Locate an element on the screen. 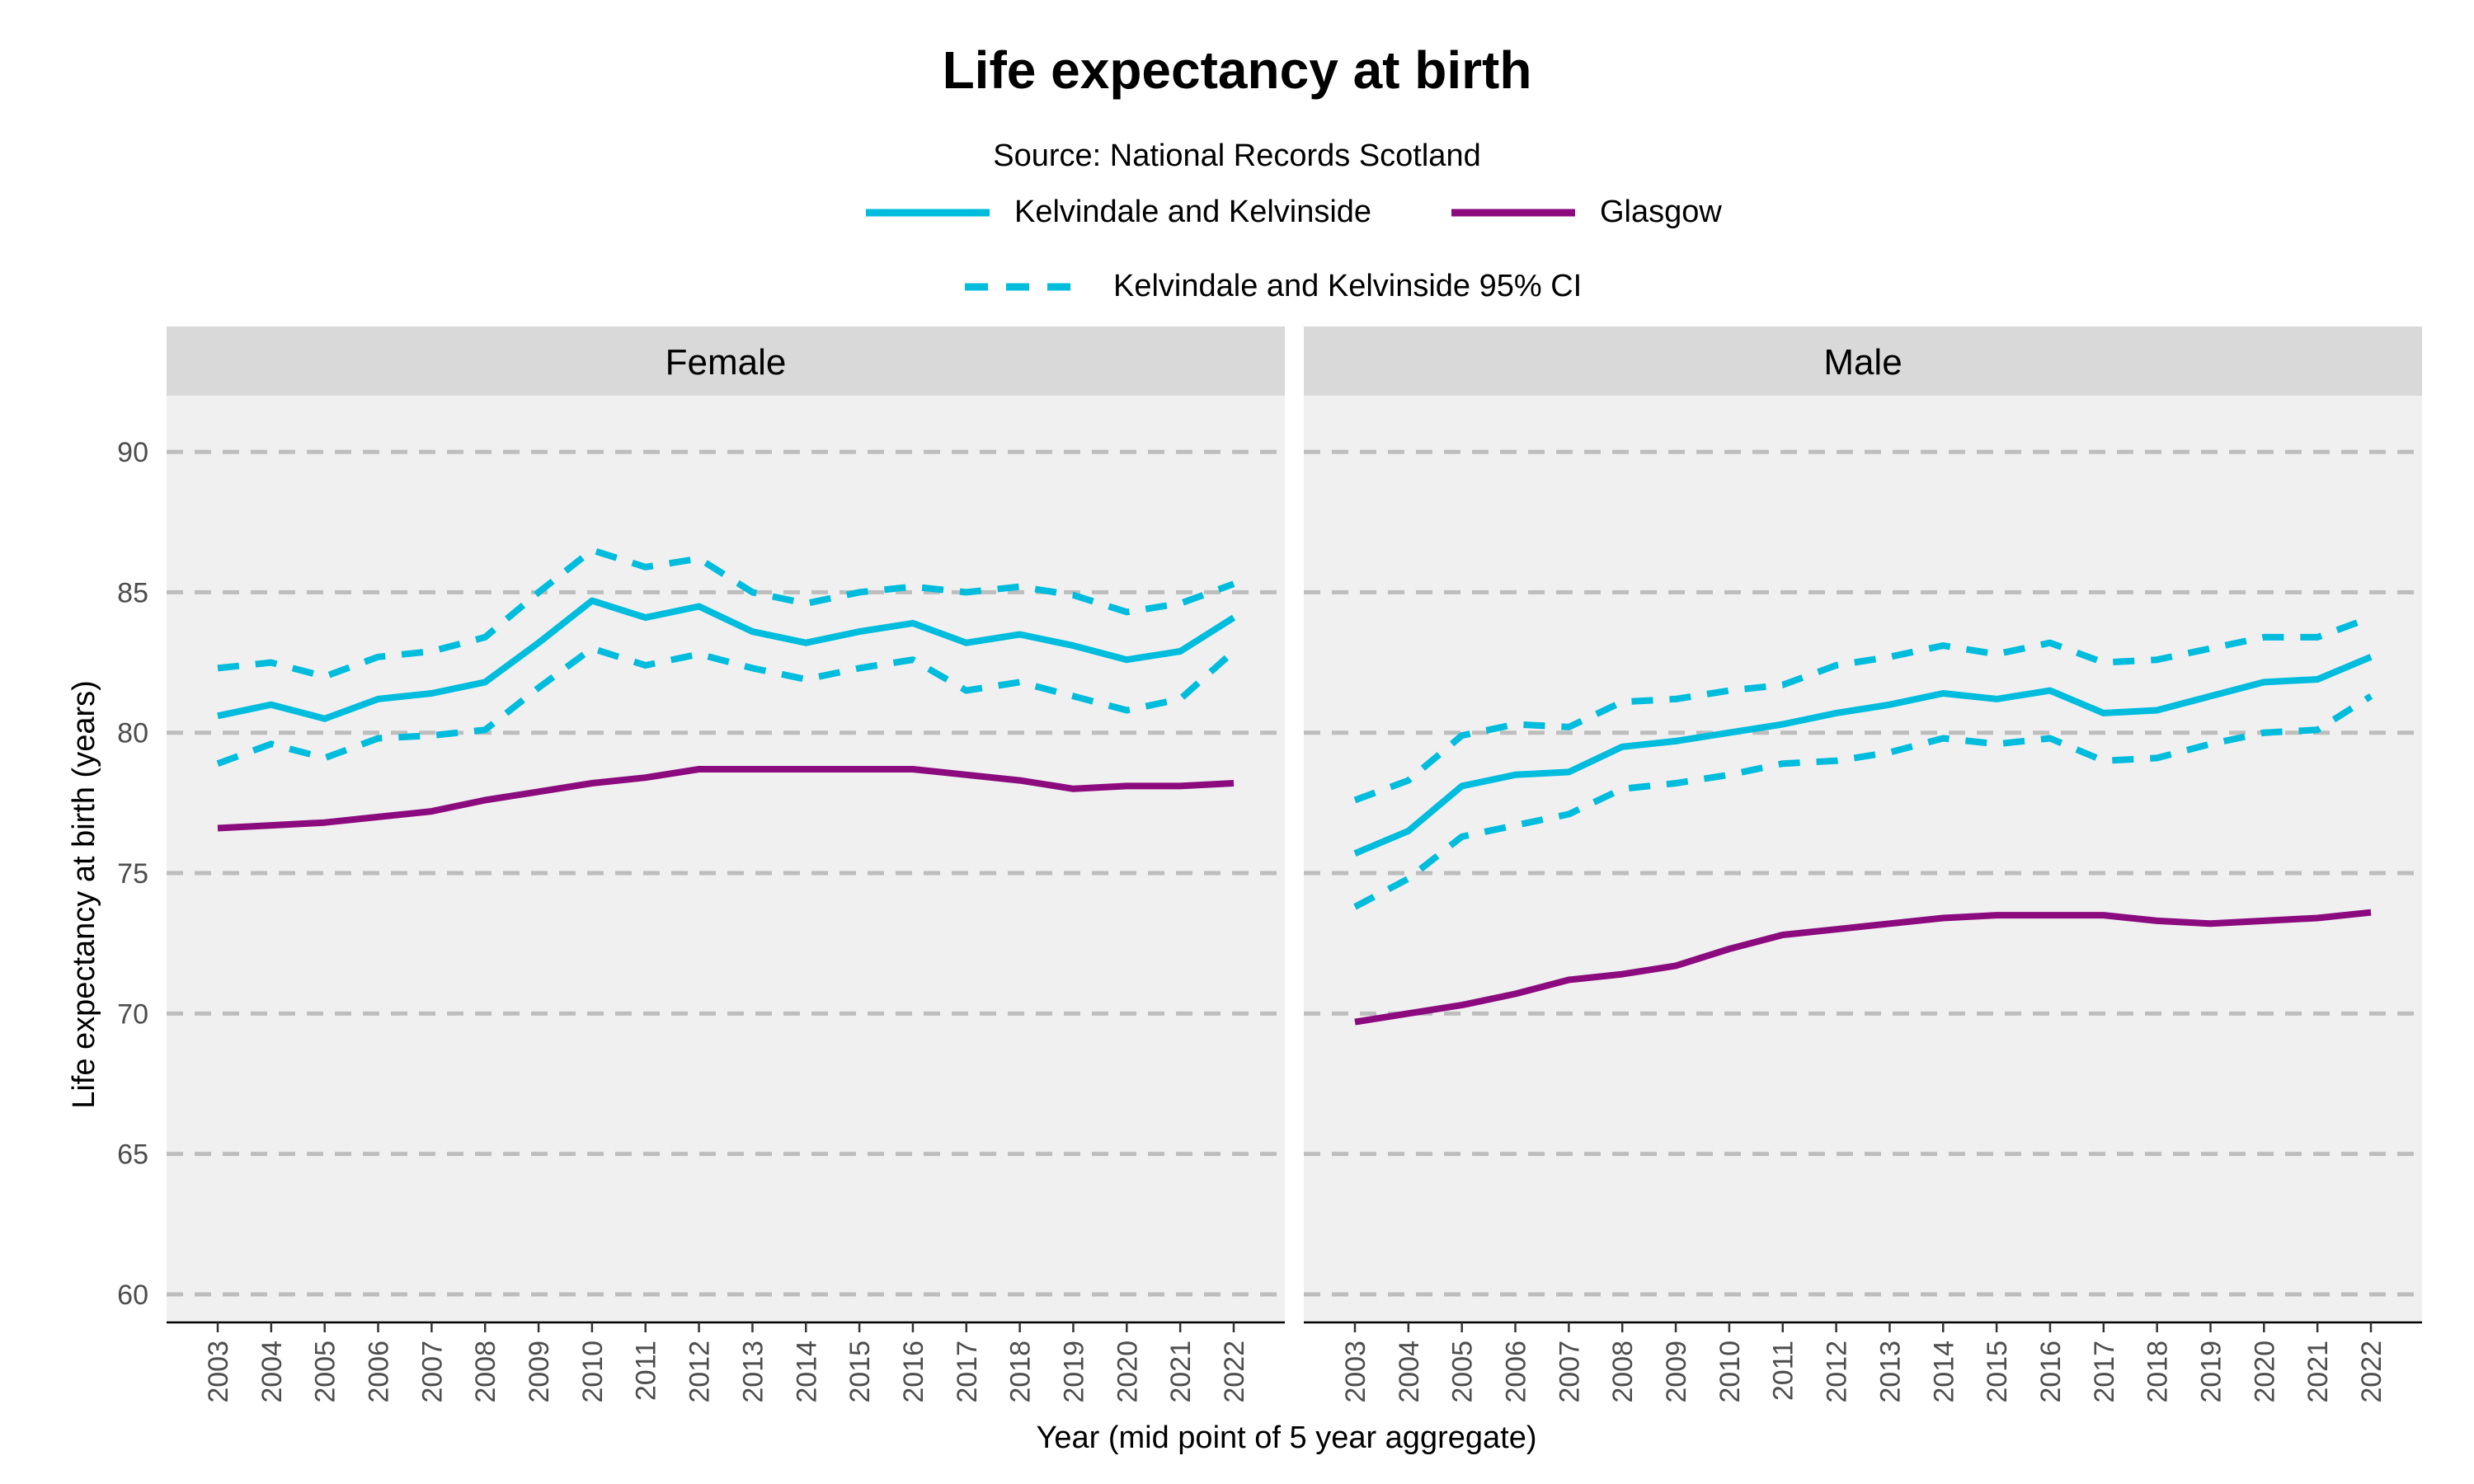  legend-swatch-glasgow is located at coordinates (1513, 212).